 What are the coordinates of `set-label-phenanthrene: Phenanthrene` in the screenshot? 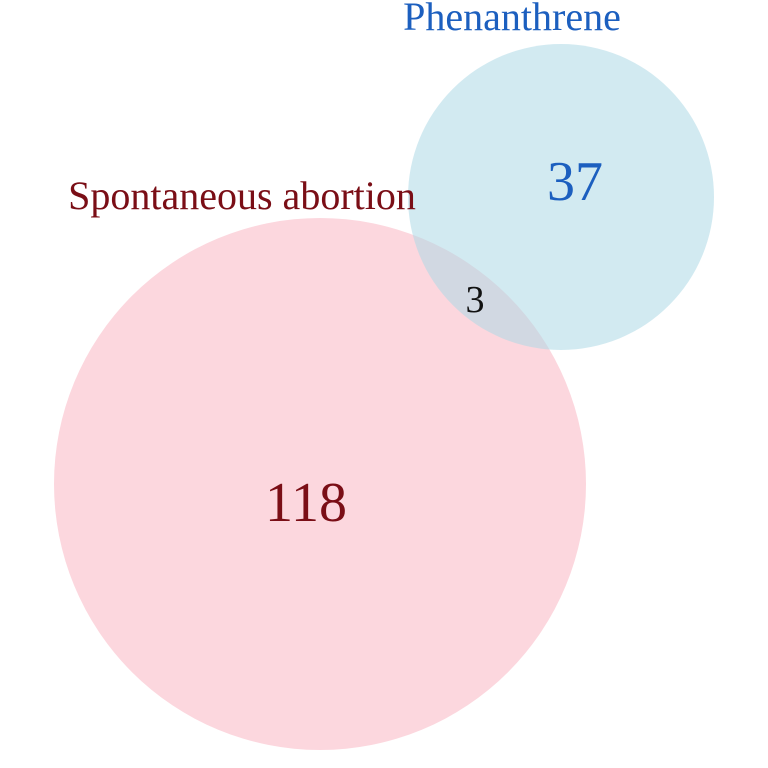 It's located at (512, 19).